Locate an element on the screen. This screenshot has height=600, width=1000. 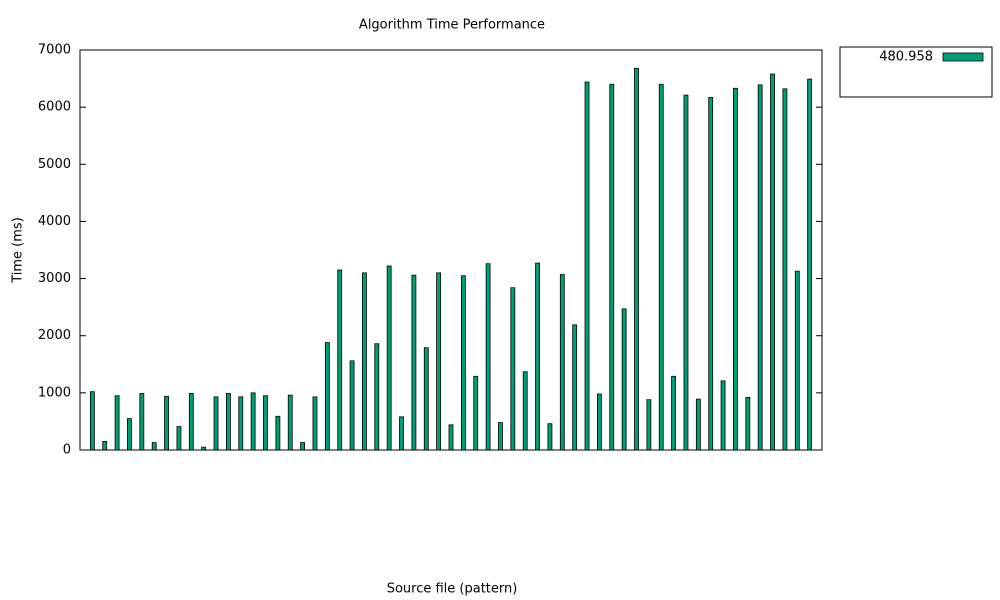
y-tick-label: 6000 is located at coordinates (54, 107).